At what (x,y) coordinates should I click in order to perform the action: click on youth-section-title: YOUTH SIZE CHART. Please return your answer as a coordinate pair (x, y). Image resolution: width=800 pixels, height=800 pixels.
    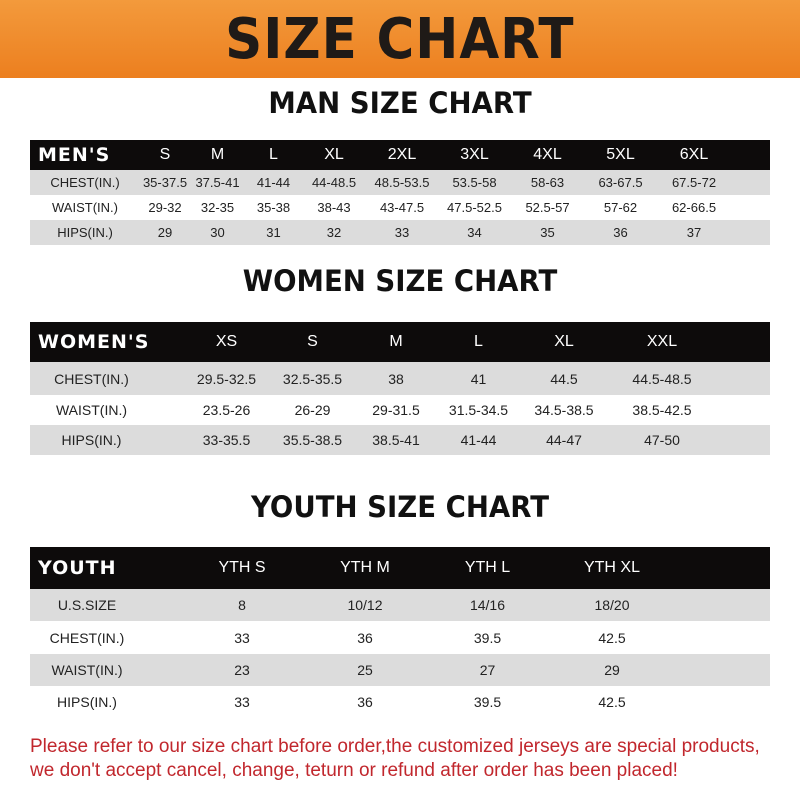
    Looking at the image, I should click on (400, 507).